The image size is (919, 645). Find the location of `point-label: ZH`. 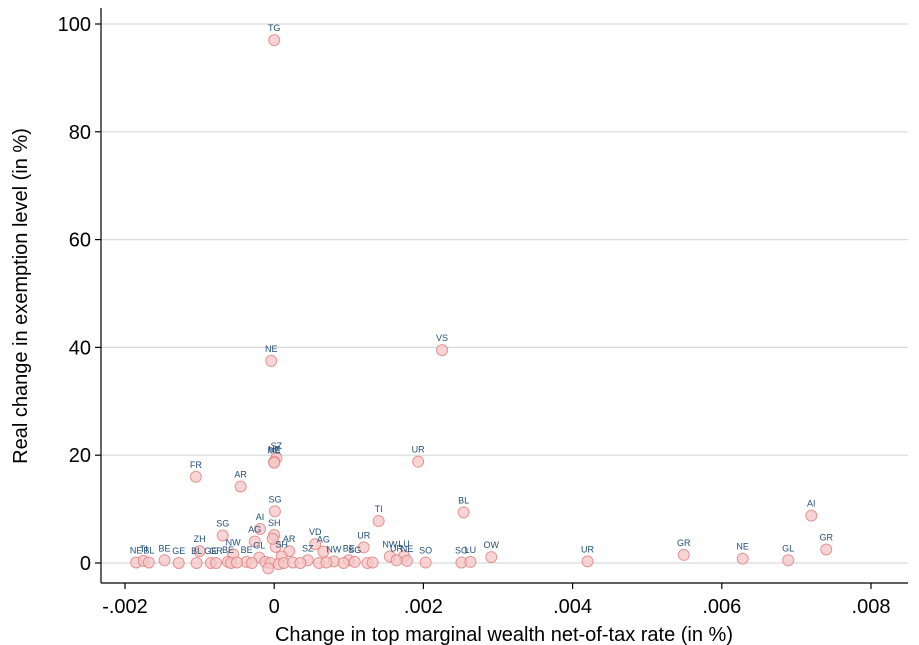

point-label: ZH is located at coordinates (200, 539).